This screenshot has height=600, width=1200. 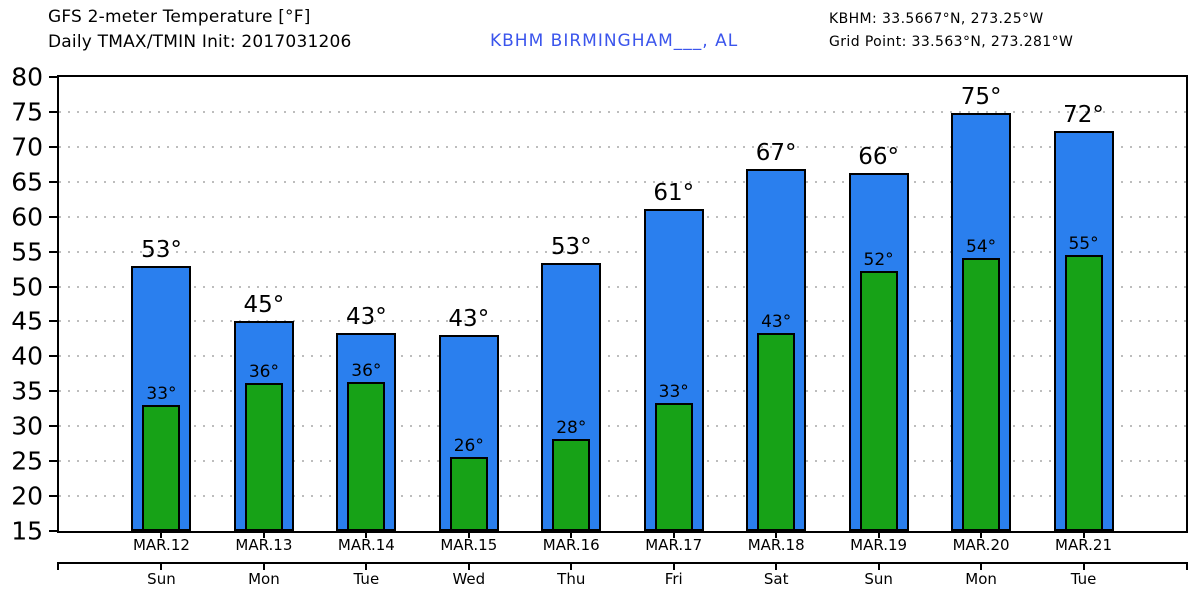 What do you see at coordinates (27, 391) in the screenshot?
I see `y-axis-label: 35` at bounding box center [27, 391].